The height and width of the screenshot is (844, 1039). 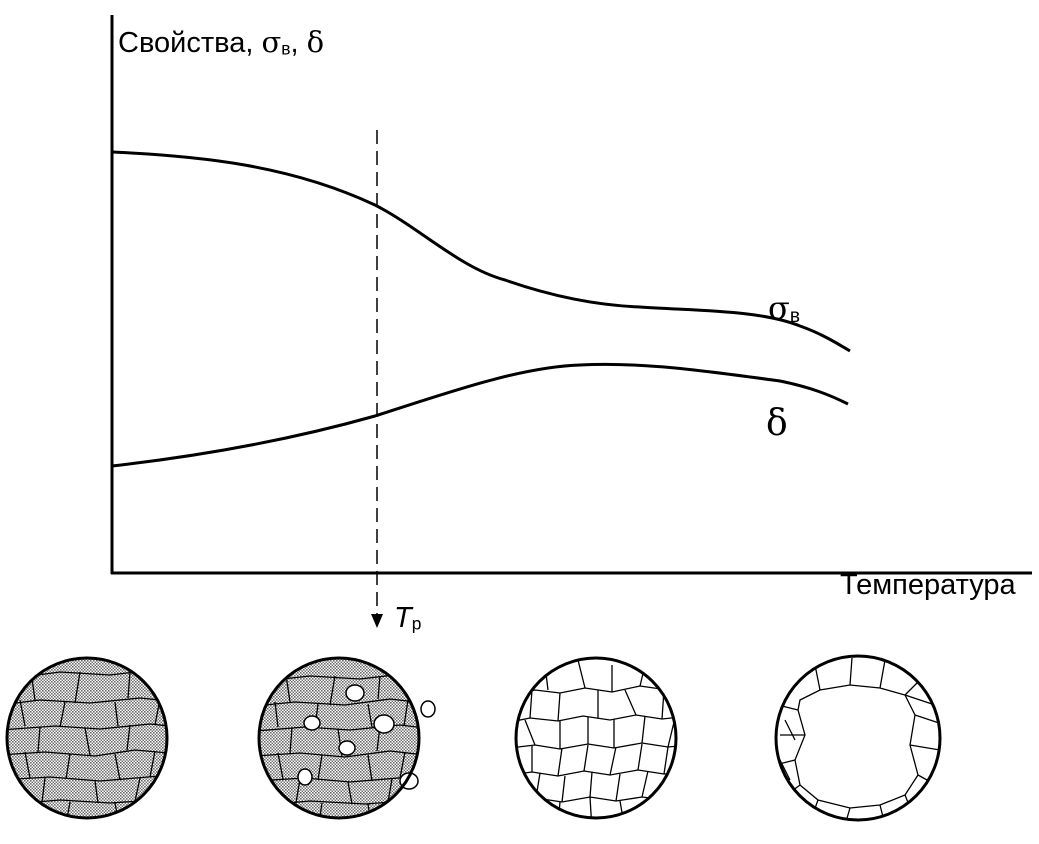 I want to click on microstructure-recrystallization-start, so click(x=346, y=738).